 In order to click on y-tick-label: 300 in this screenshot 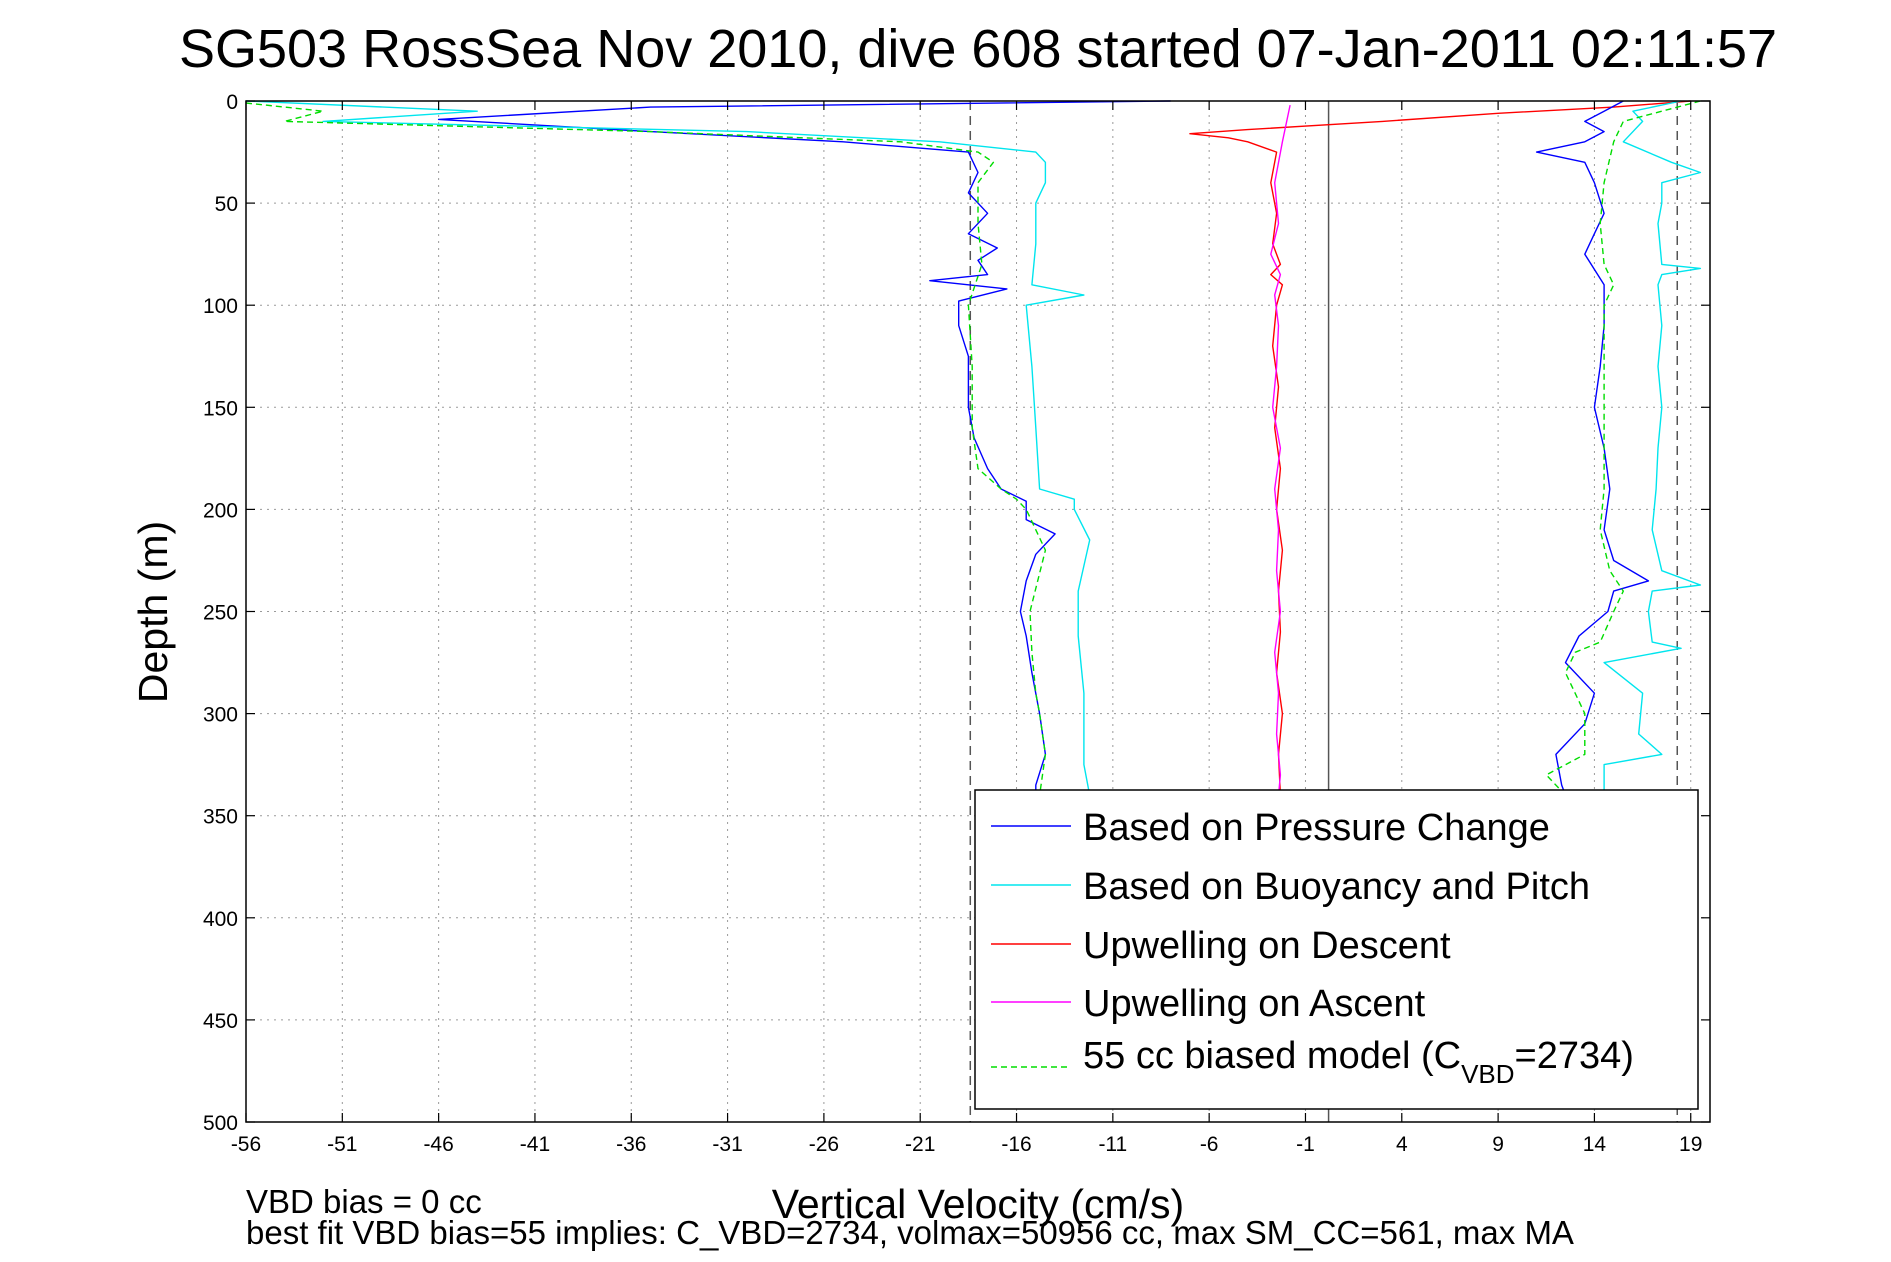, I will do `click(220, 715)`.